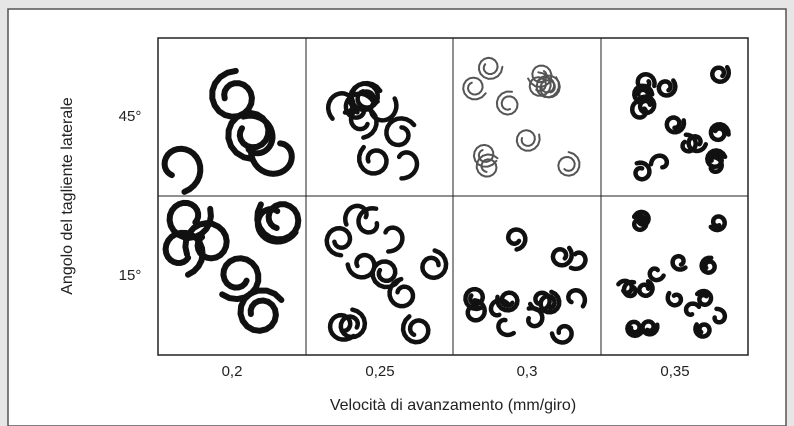 The width and height of the screenshot is (794, 426). What do you see at coordinates (674, 371) in the screenshot?
I see `column-label: 0,35` at bounding box center [674, 371].